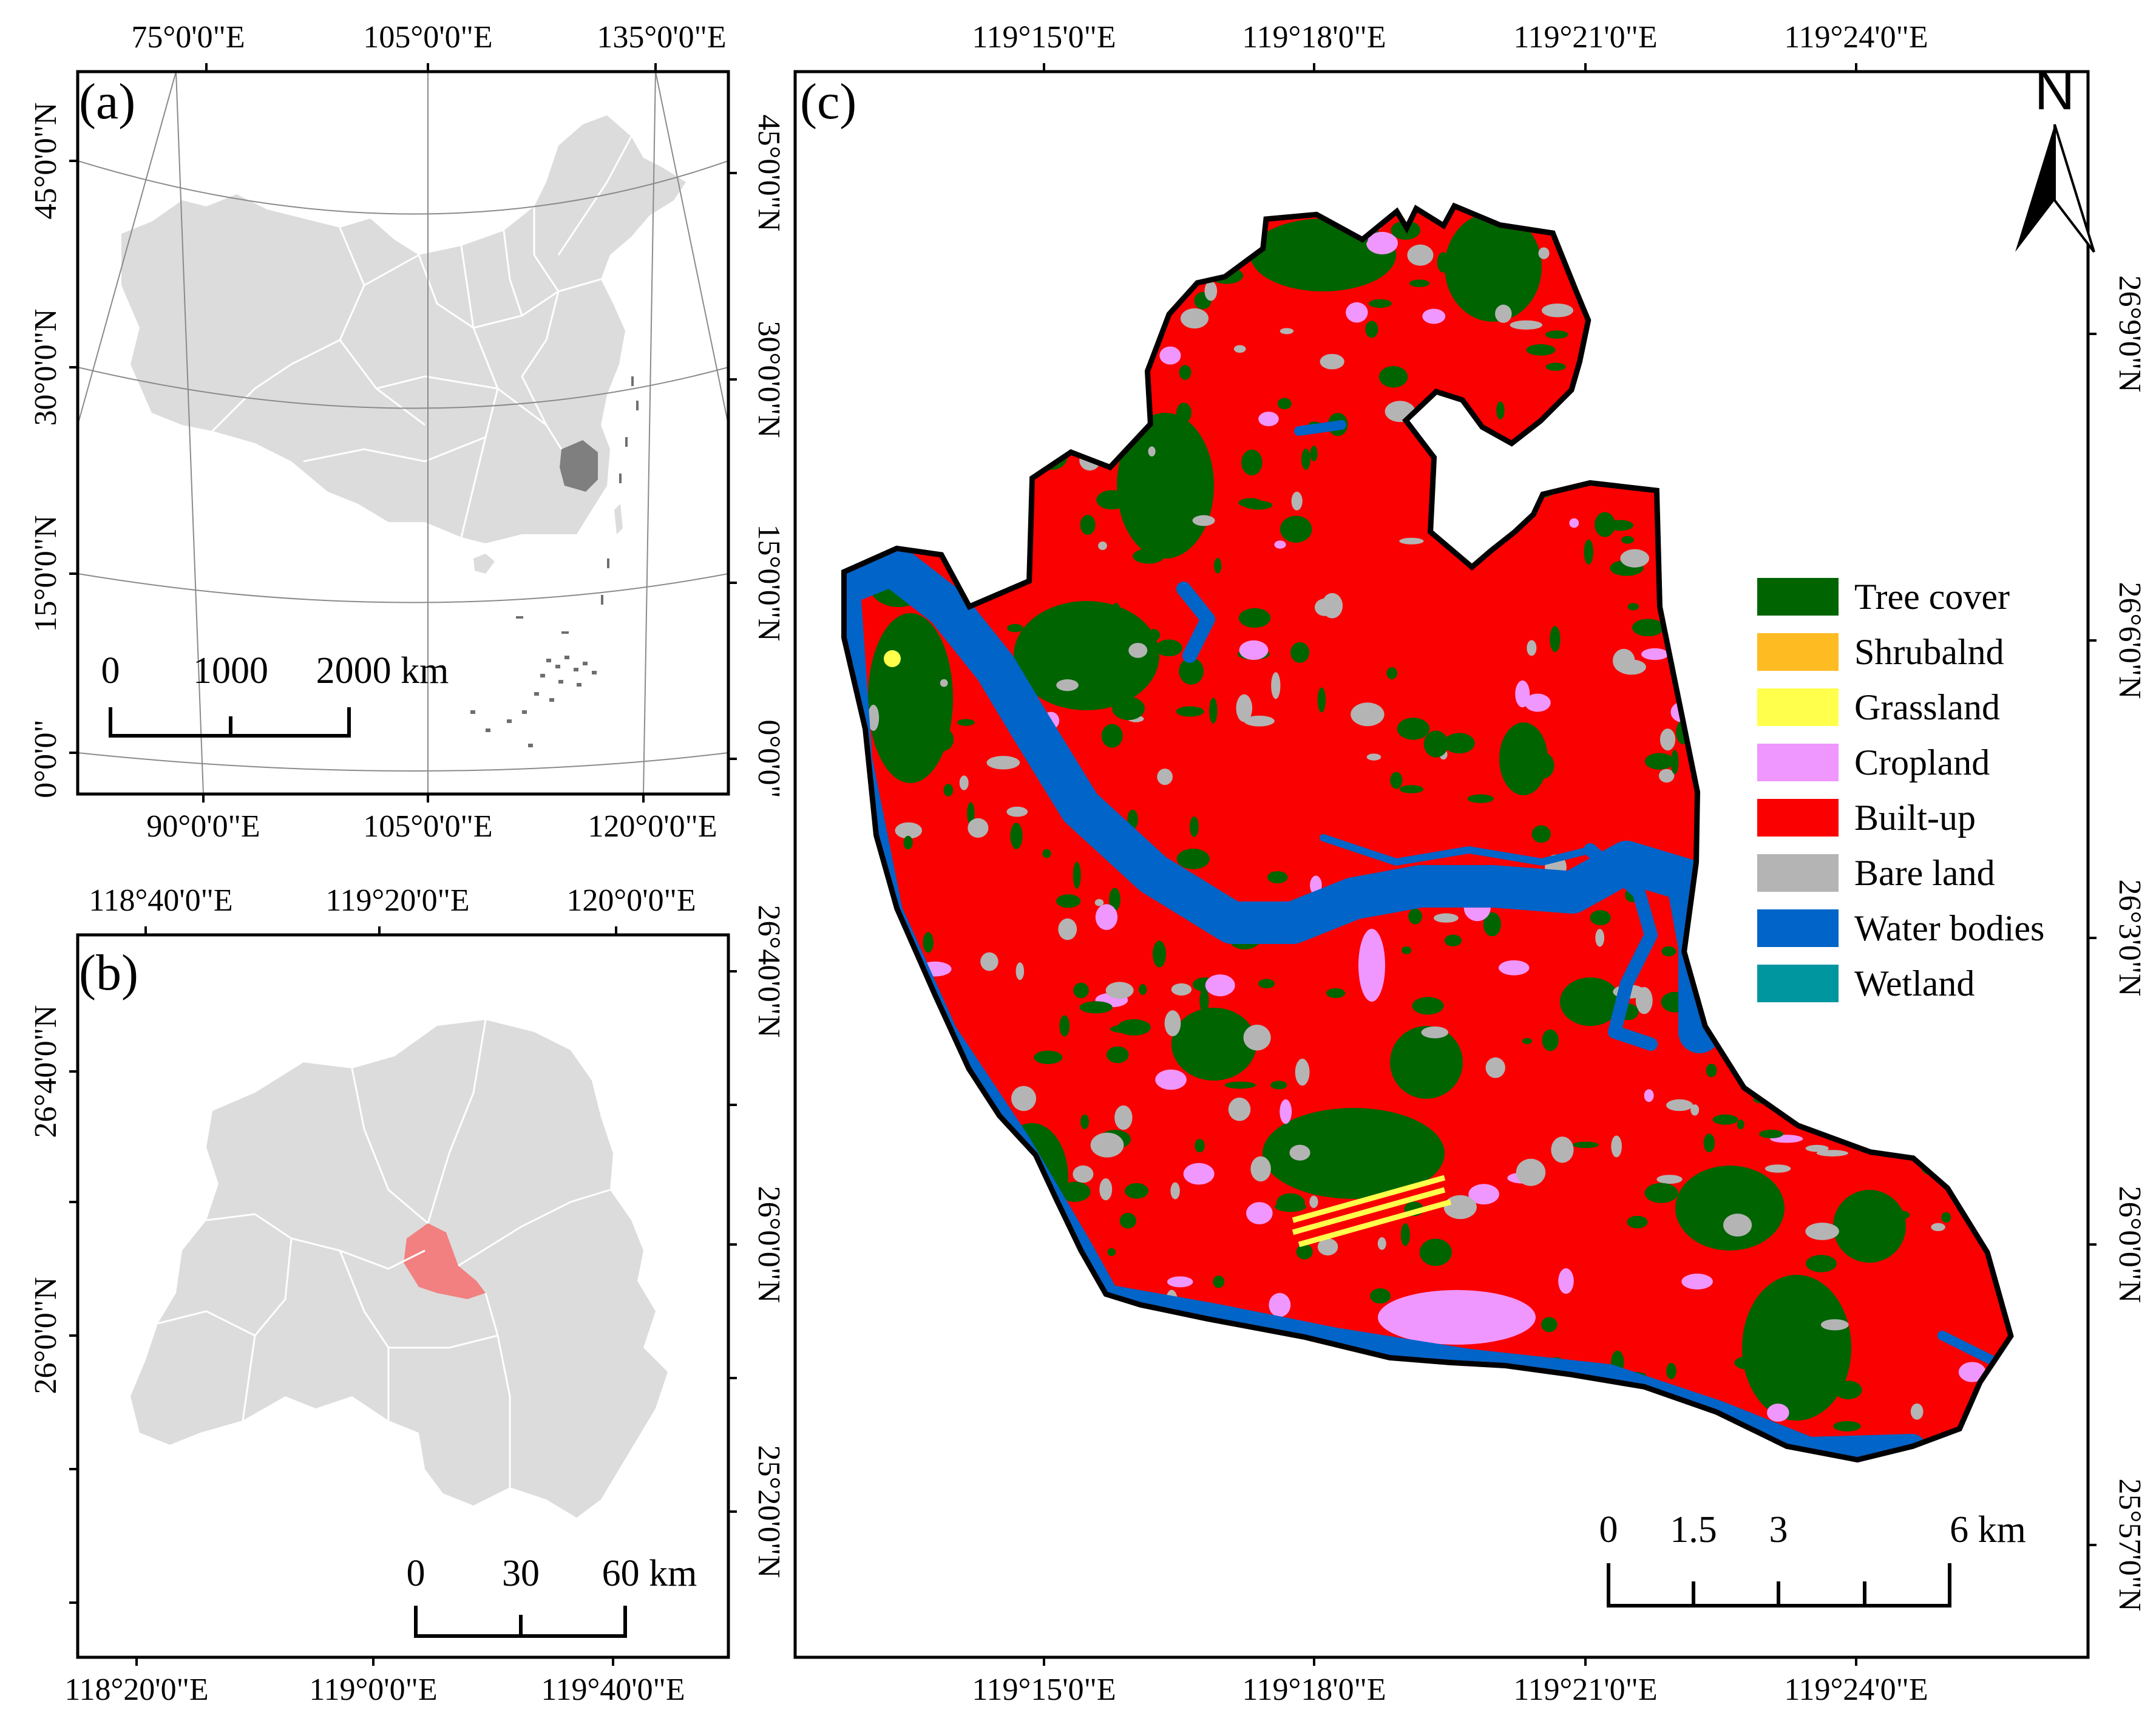 This screenshot has width=2156, height=1718. Describe the element at coordinates (136, 1689) in the screenshot. I see `tick-label: 118°20'0"E` at that location.